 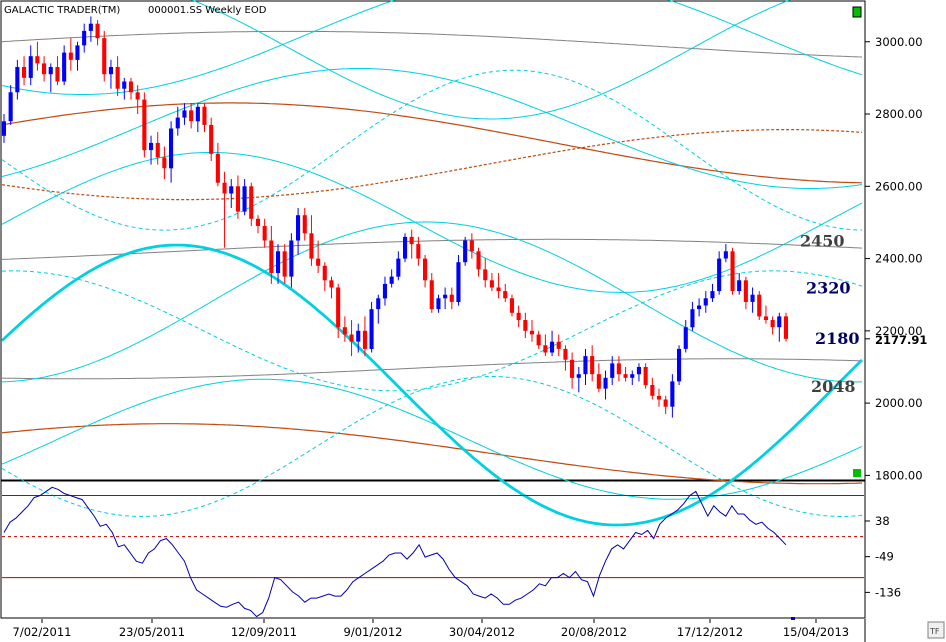 I want to click on price-tick-label: 2800.00, so click(x=899, y=114).